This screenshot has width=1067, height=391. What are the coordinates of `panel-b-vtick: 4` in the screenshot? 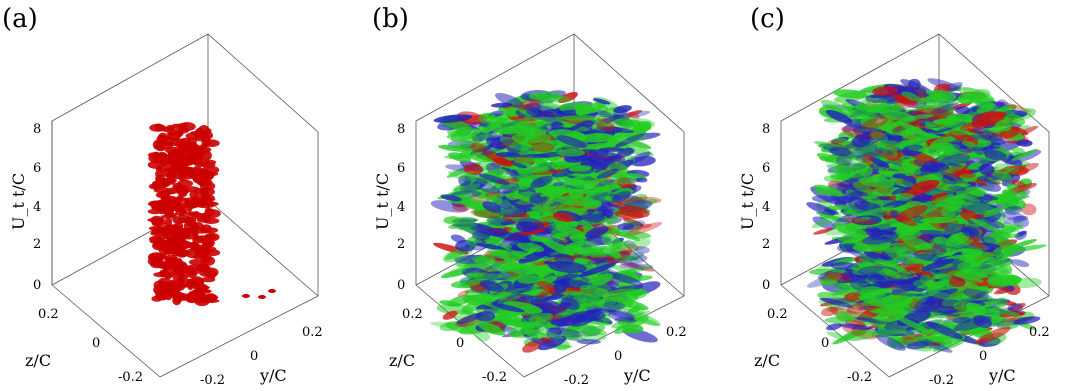 It's located at (401, 207).